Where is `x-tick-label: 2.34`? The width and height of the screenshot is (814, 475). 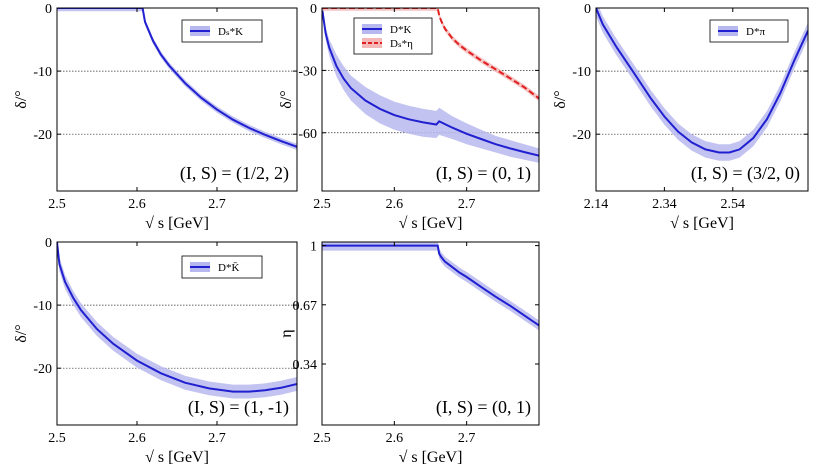
x-tick-label: 2.34 is located at coordinates (664, 204).